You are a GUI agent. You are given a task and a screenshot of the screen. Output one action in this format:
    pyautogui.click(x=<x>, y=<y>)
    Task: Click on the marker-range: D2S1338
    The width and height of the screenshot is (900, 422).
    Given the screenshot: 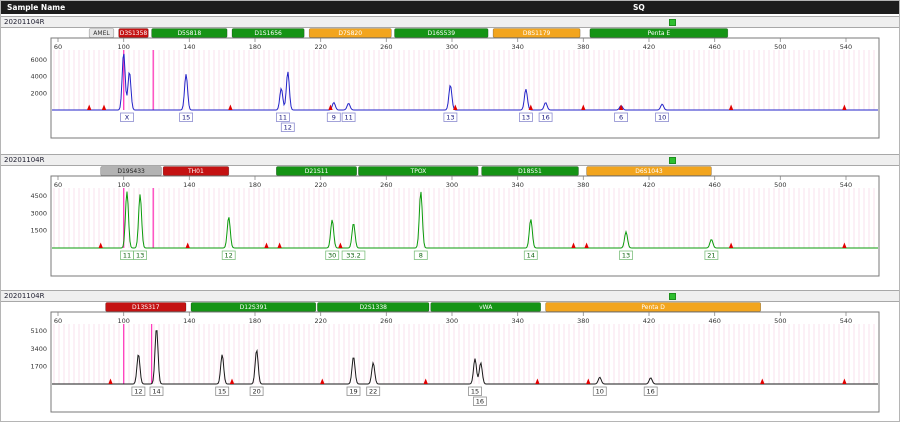 What is the action you would take?
    pyautogui.click(x=373, y=307)
    